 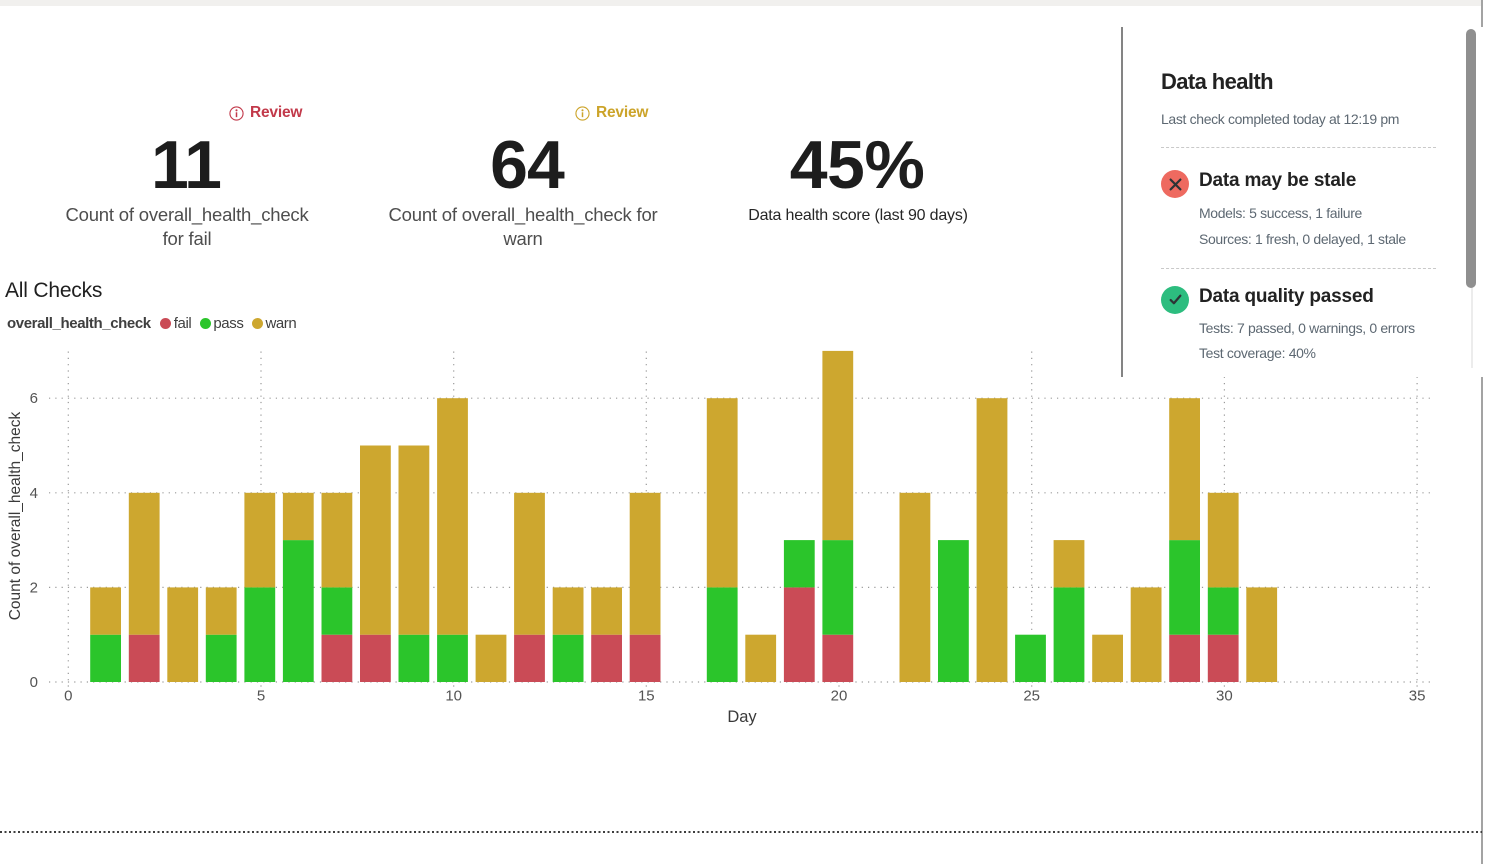 What do you see at coordinates (34, 493) in the screenshot?
I see `svg-text: 4` at bounding box center [34, 493].